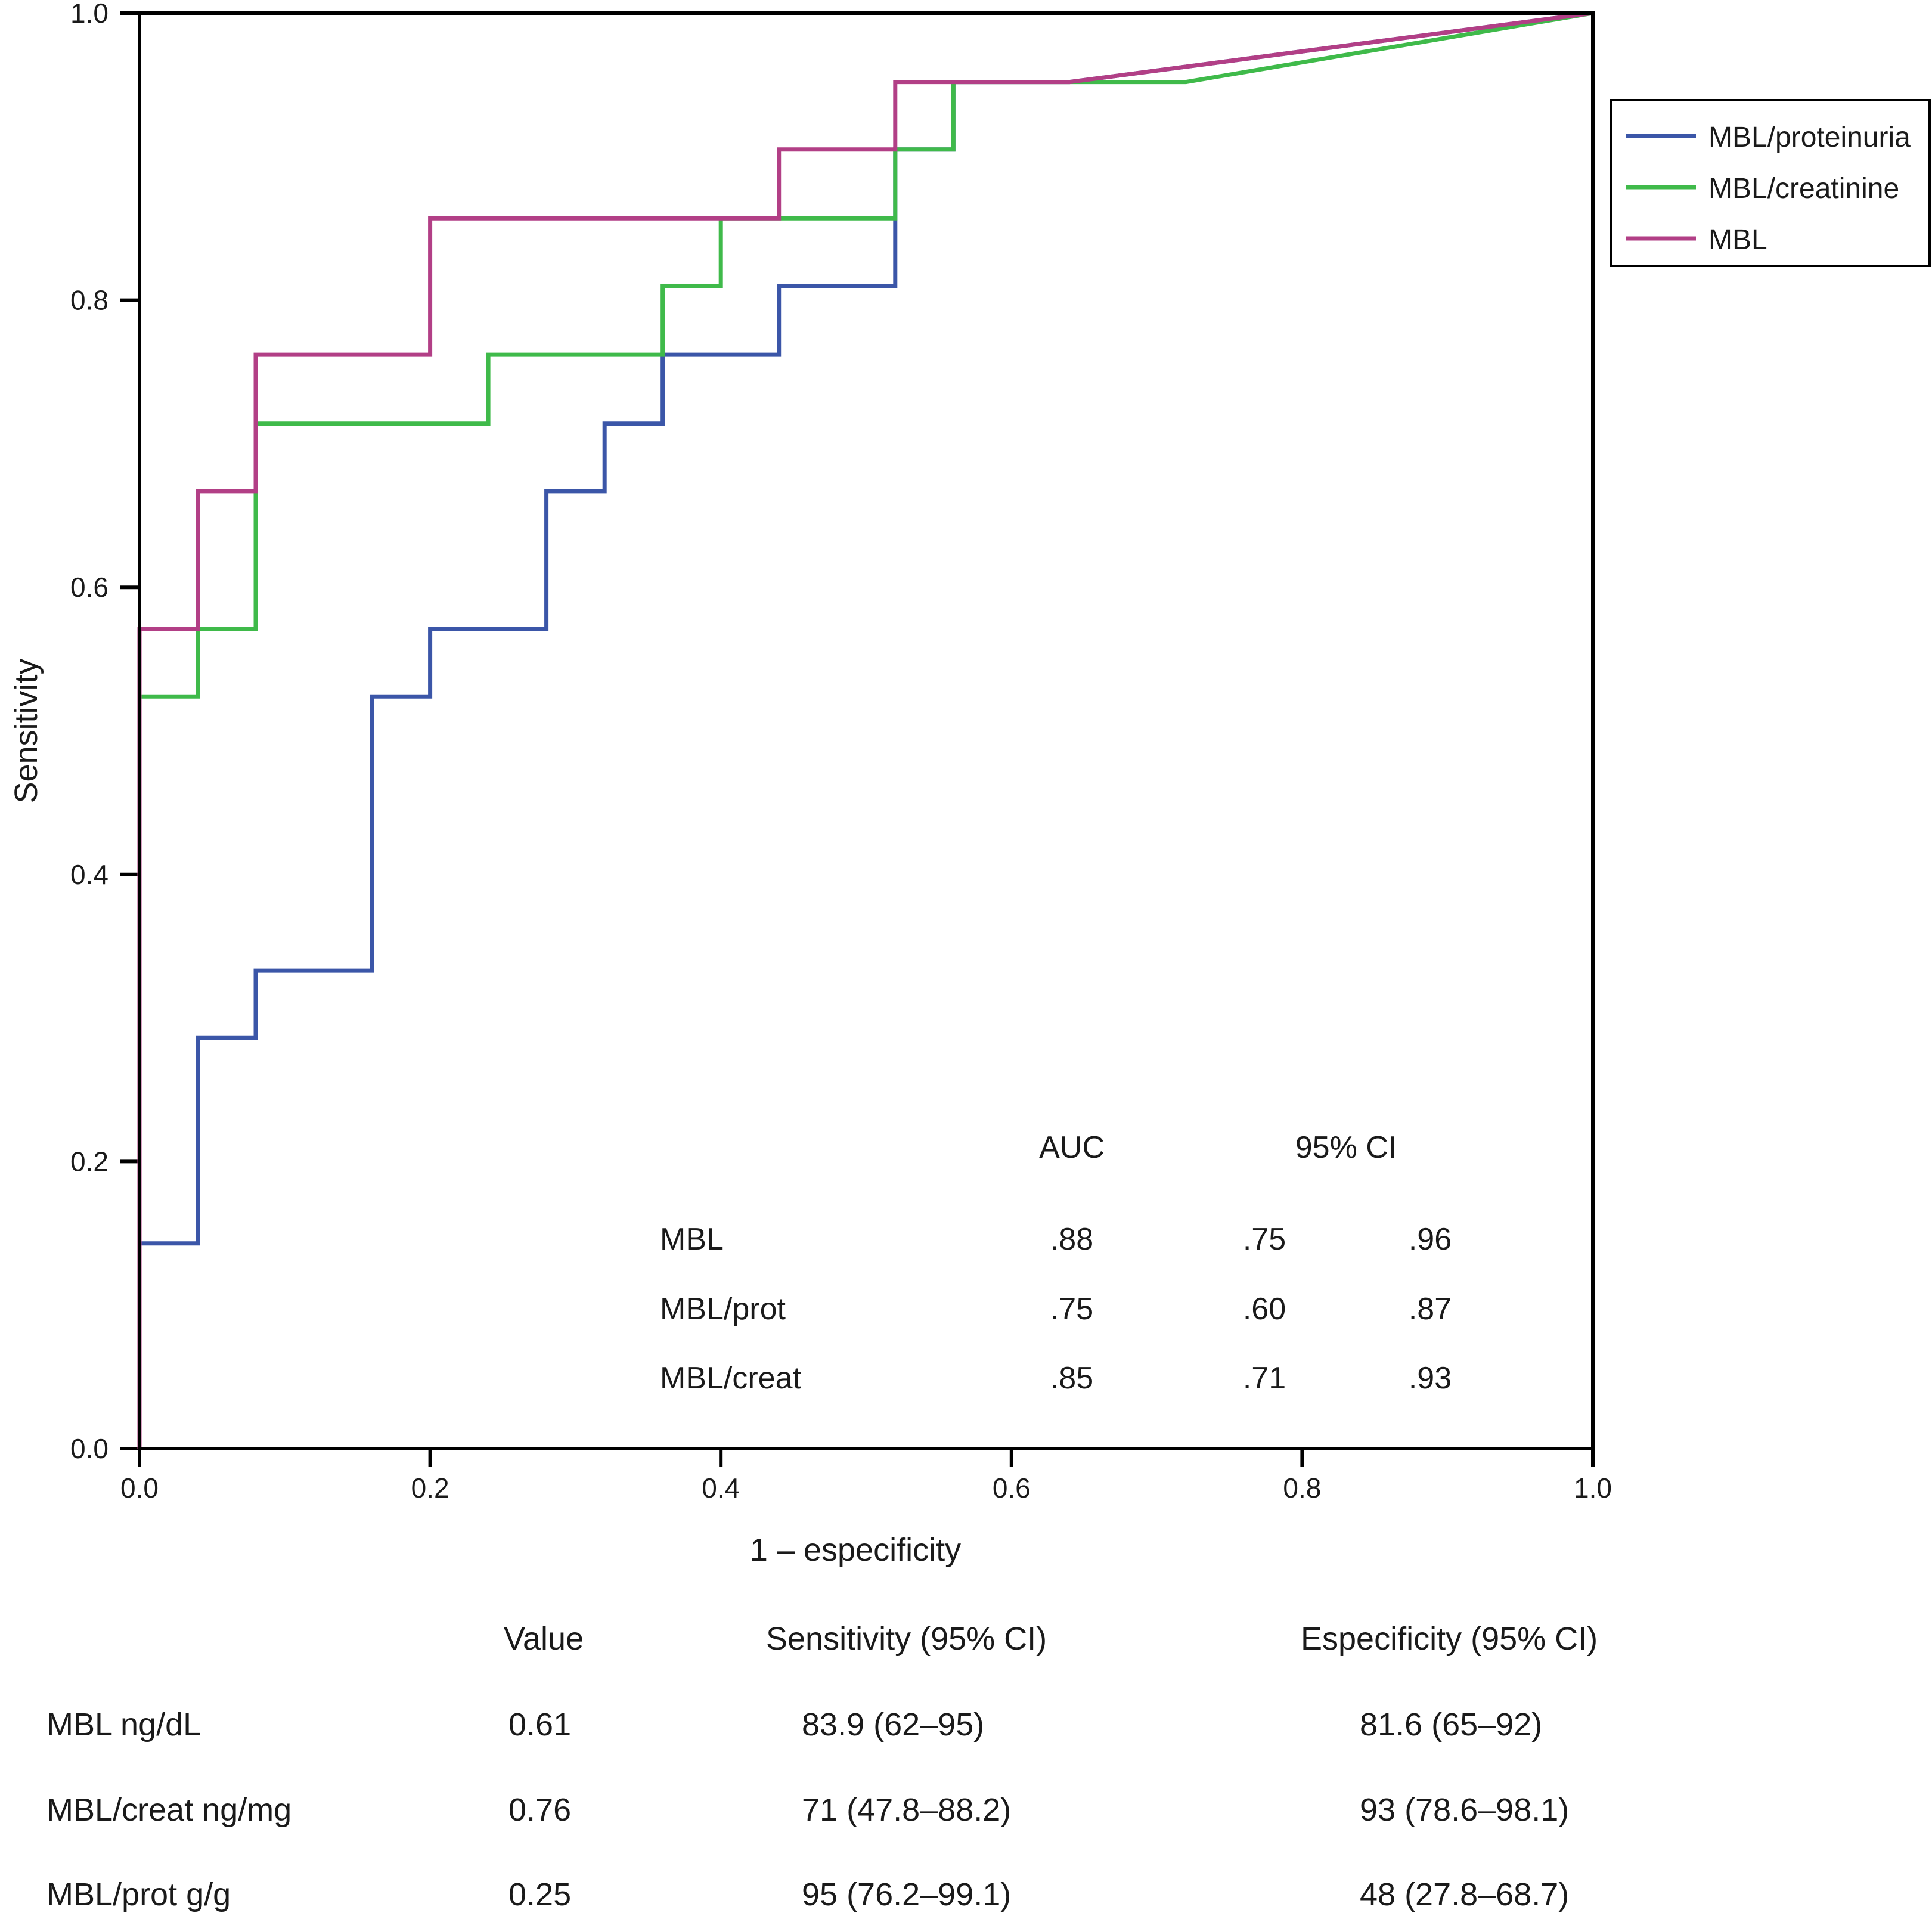 Image resolution: width=1932 pixels, height=1916 pixels. What do you see at coordinates (1809, 137) in the screenshot?
I see `legend-label-mbl-proteinuria: MBL/proteinuria` at bounding box center [1809, 137].